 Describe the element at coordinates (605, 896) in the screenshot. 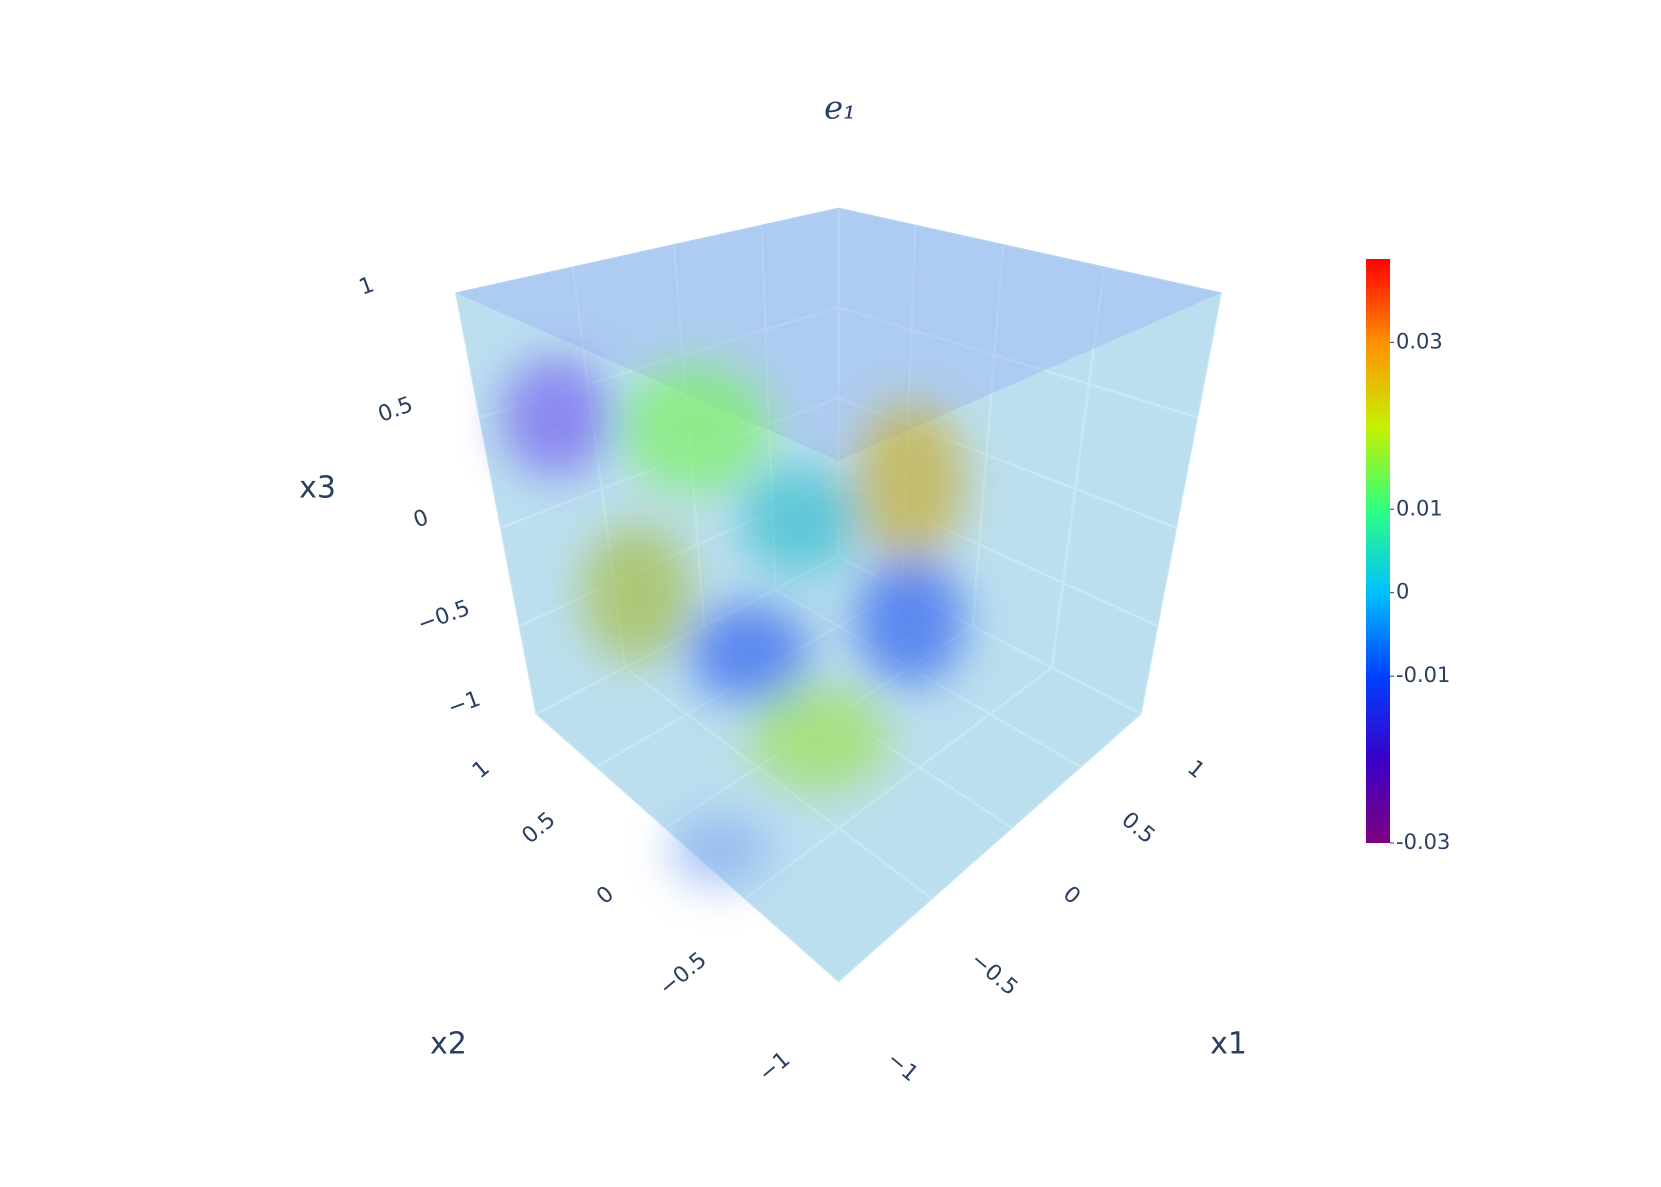

I see `y-tick-label: 0` at that location.